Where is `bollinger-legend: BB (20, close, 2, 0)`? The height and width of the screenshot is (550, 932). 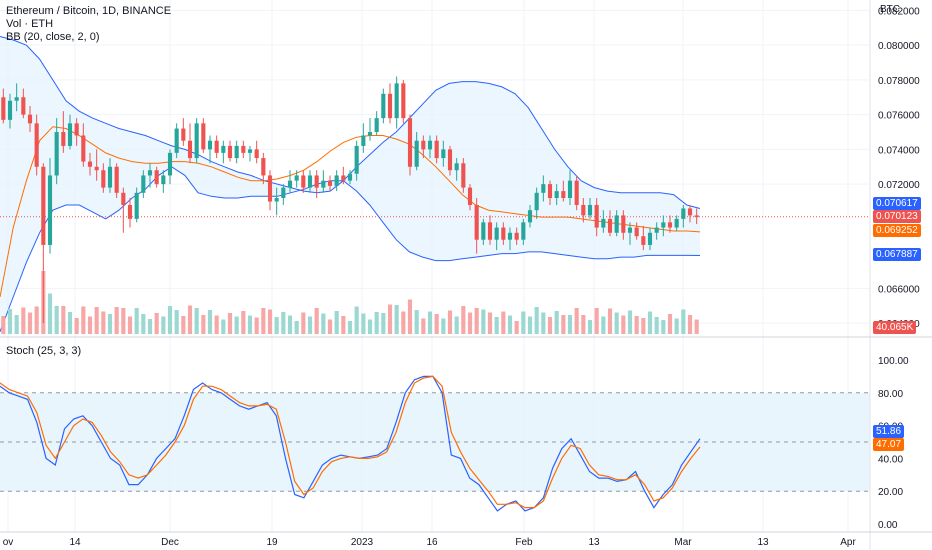
bollinger-legend: BB (20, close, 2, 0) is located at coordinates (53, 37).